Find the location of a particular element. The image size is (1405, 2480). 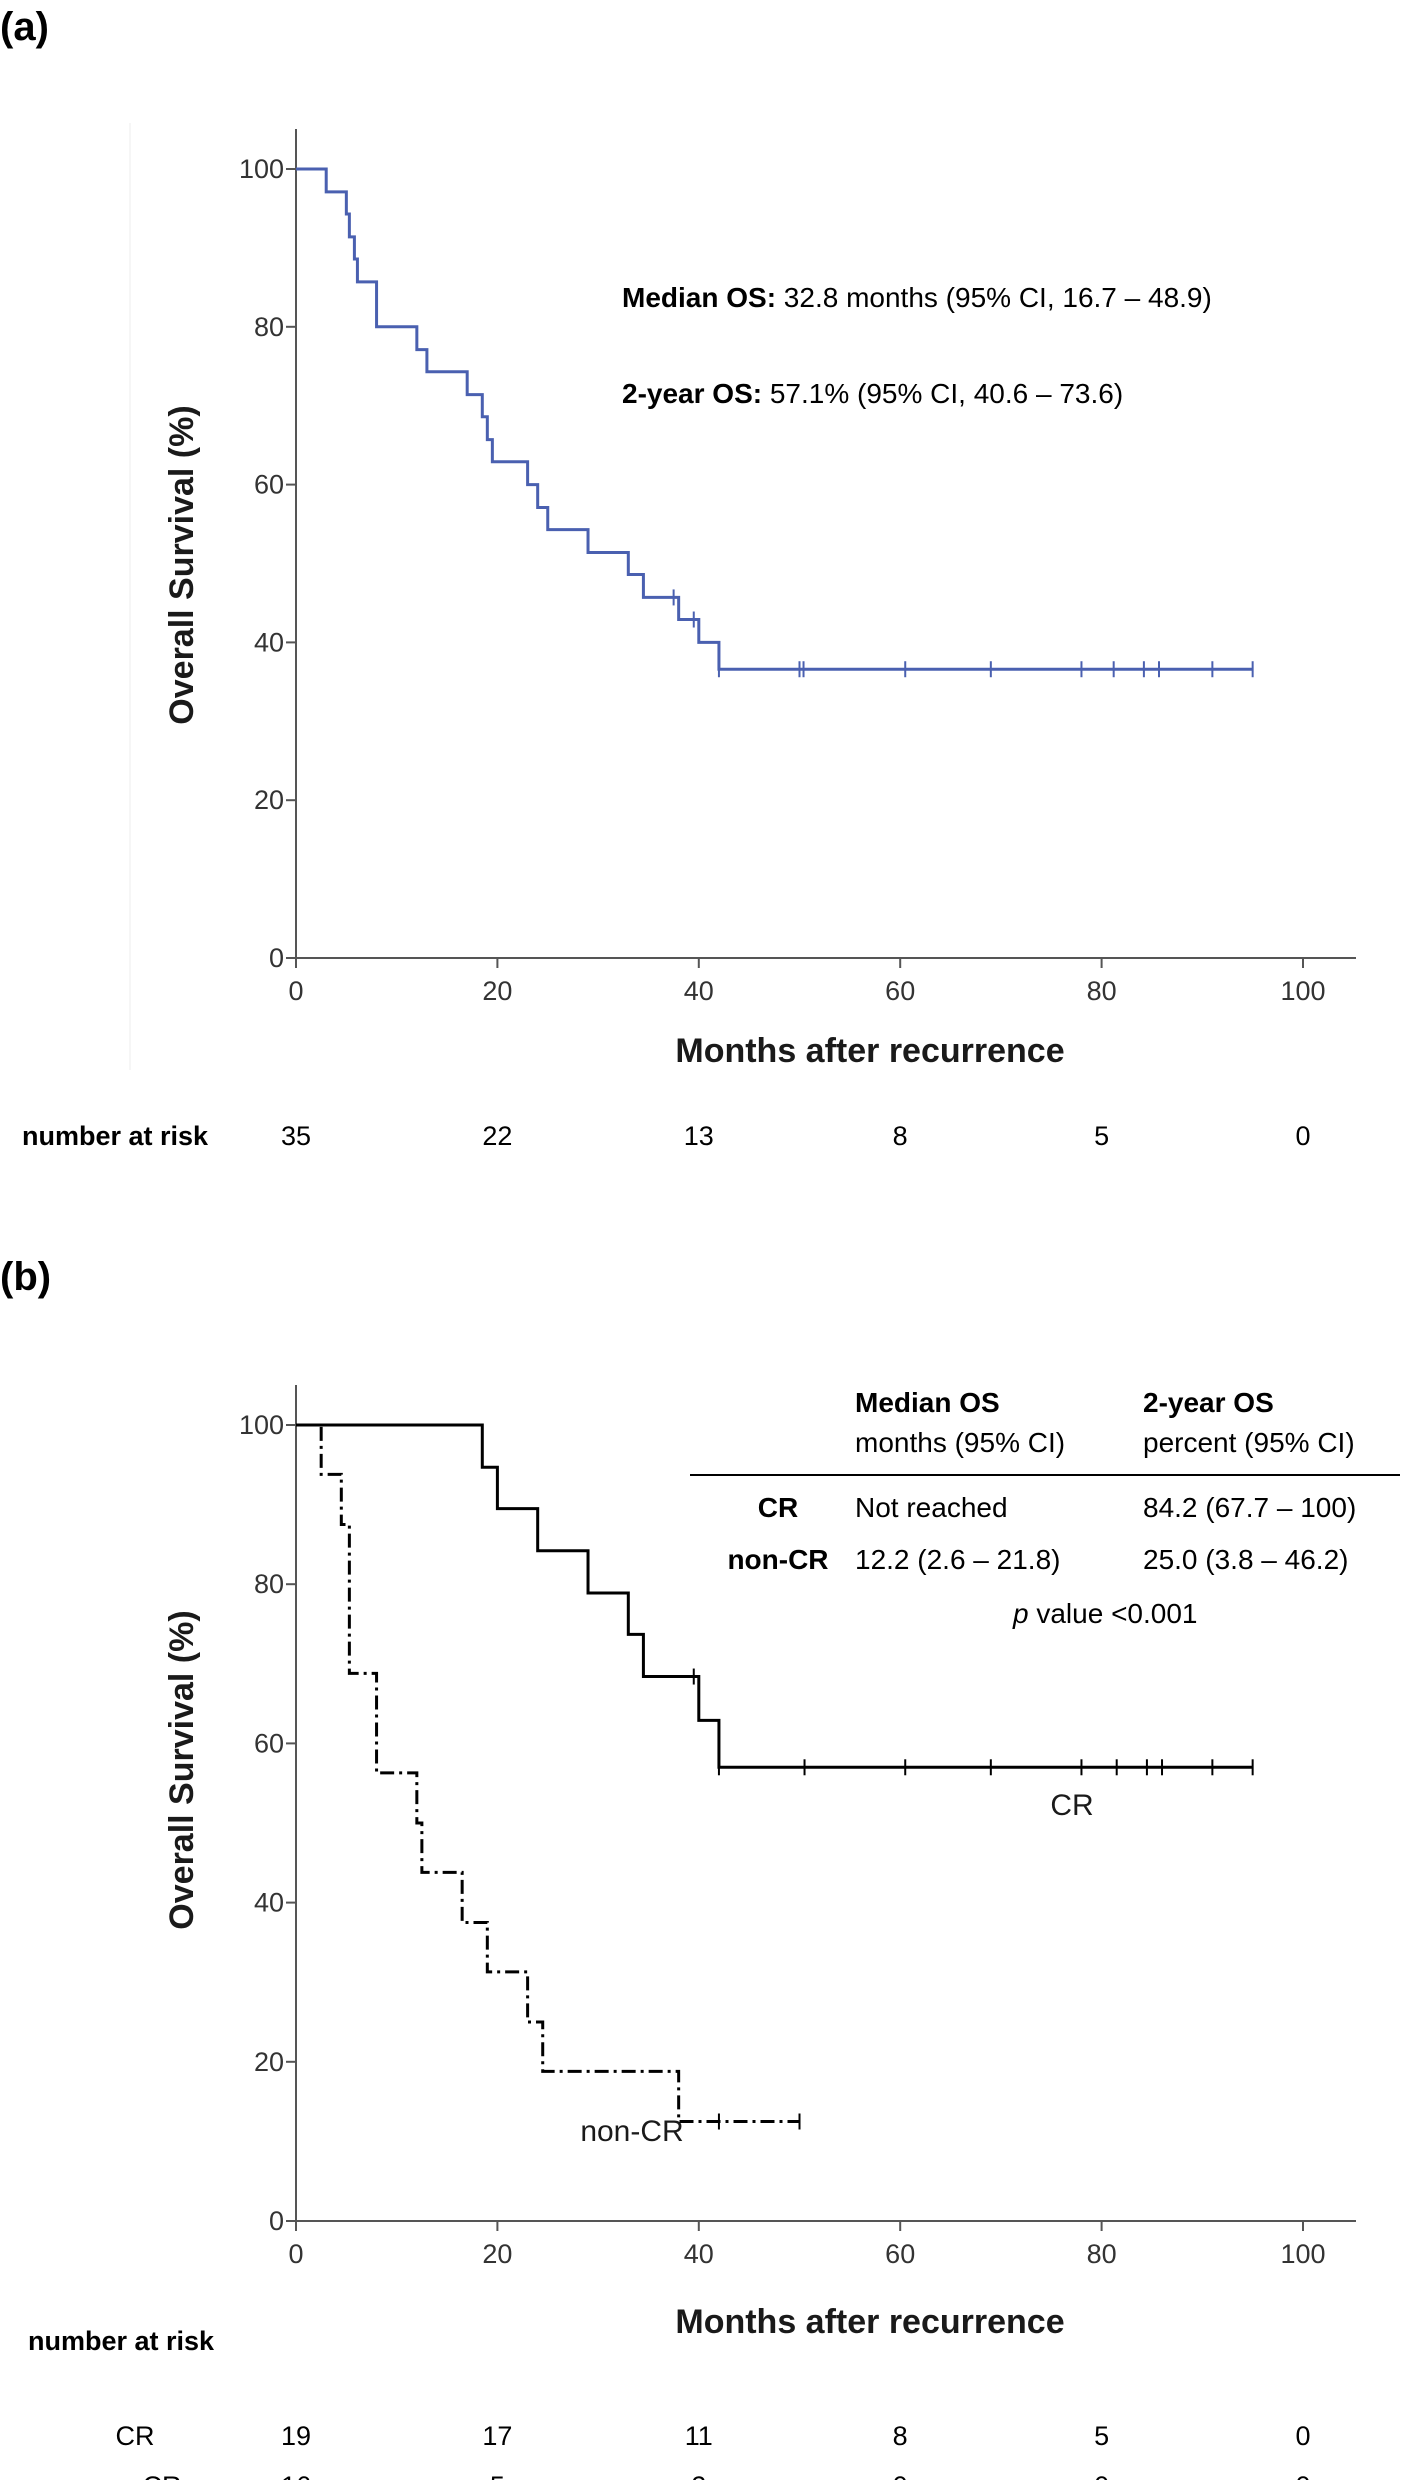

panel-a-risk-table: 35 22 13 8 5 0 is located at coordinates (796, 1136).